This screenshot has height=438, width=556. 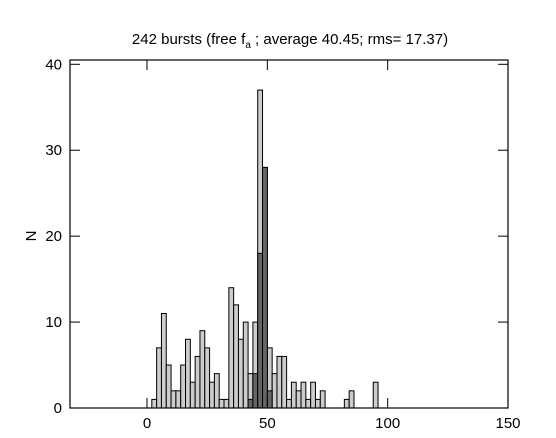 What do you see at coordinates (31, 236) in the screenshot?
I see `y-axis-label: N` at bounding box center [31, 236].